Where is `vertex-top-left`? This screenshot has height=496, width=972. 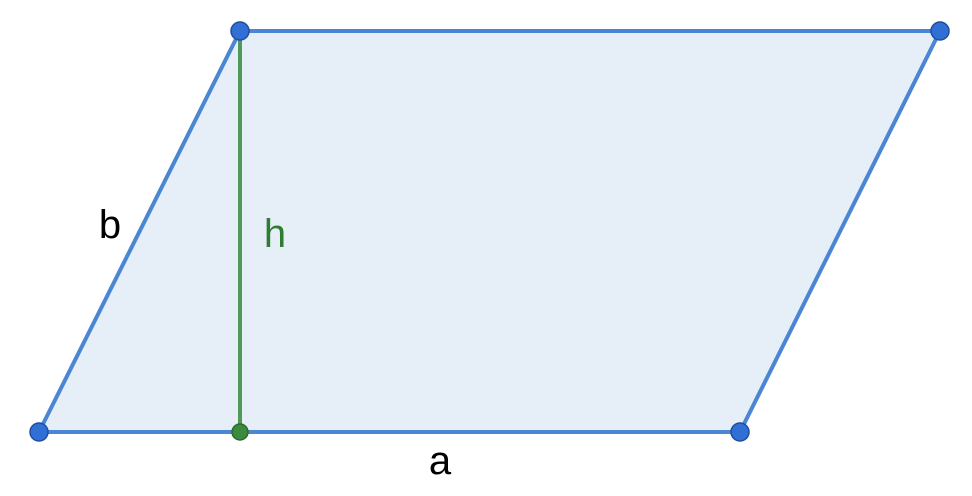 vertex-top-left is located at coordinates (240, 31).